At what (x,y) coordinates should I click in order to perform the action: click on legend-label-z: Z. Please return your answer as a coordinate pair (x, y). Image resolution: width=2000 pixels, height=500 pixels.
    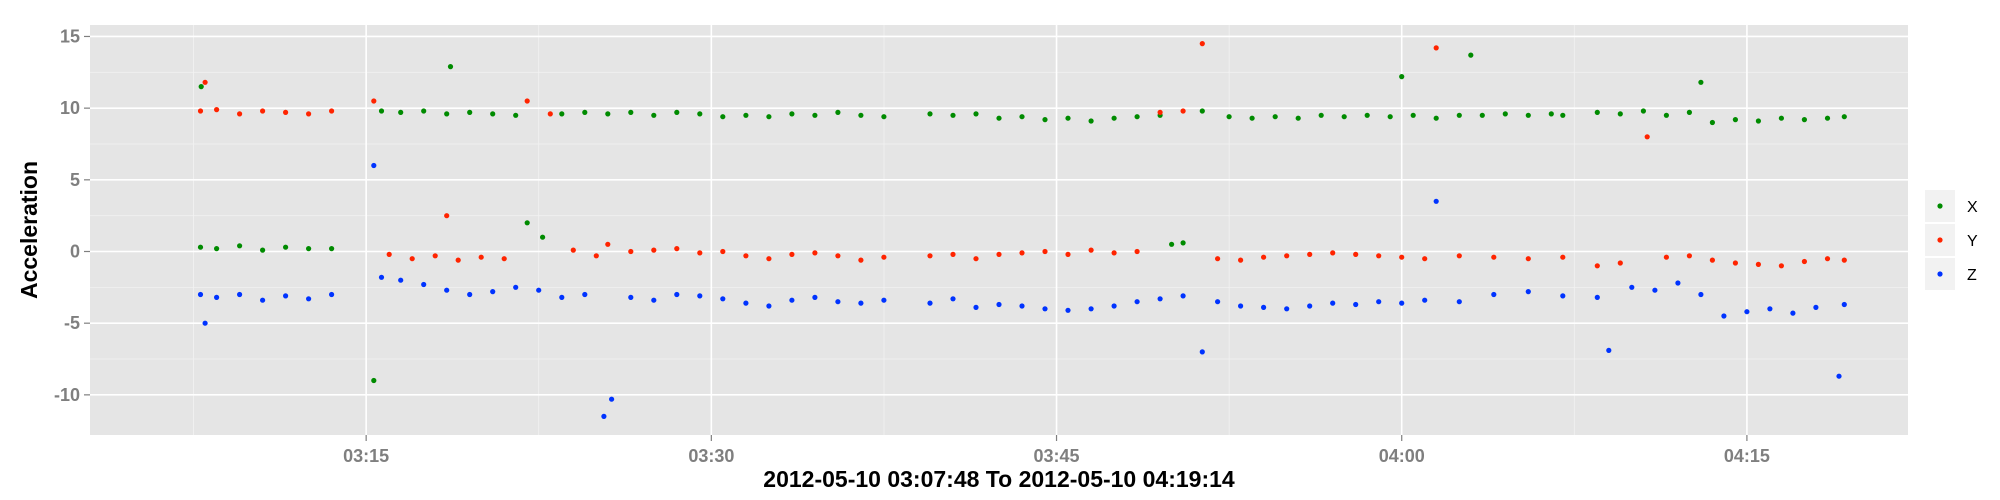
    Looking at the image, I should click on (1972, 275).